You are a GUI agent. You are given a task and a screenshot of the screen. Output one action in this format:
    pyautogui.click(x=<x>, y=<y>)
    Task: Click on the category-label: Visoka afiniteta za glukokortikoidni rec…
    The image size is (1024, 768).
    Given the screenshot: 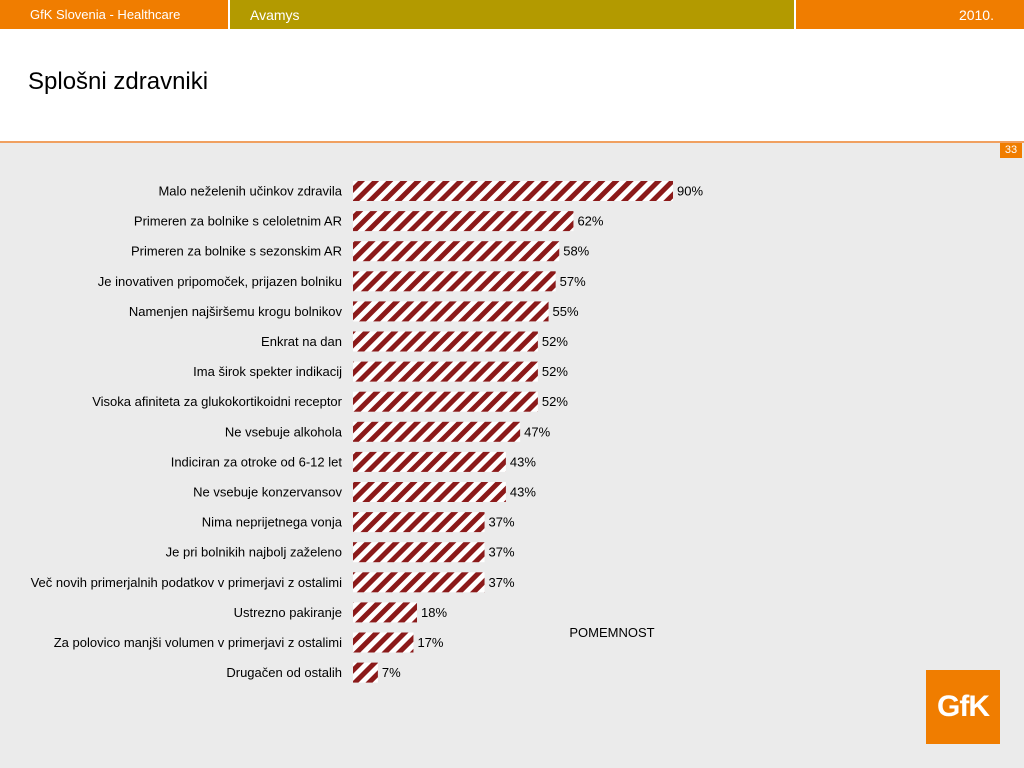 What is the action you would take?
    pyautogui.click(x=217, y=401)
    